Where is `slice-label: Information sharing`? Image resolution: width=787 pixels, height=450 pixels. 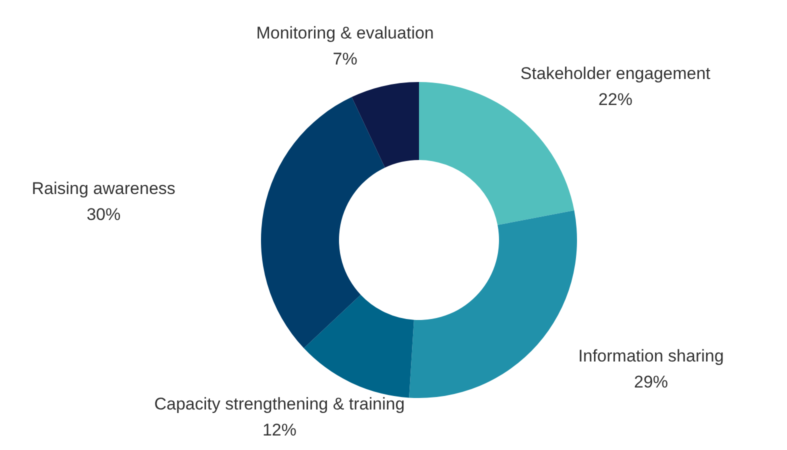
slice-label: Information sharing is located at coordinates (651, 356).